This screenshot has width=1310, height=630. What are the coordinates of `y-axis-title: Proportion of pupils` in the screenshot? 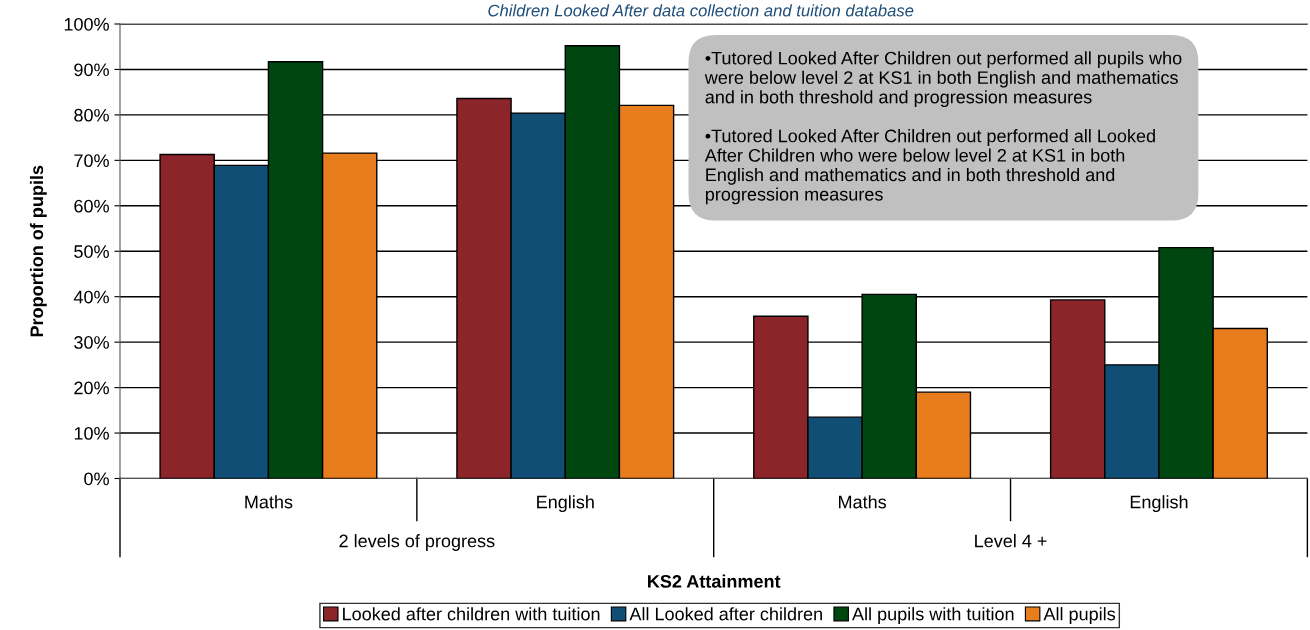 It's located at (38, 251).